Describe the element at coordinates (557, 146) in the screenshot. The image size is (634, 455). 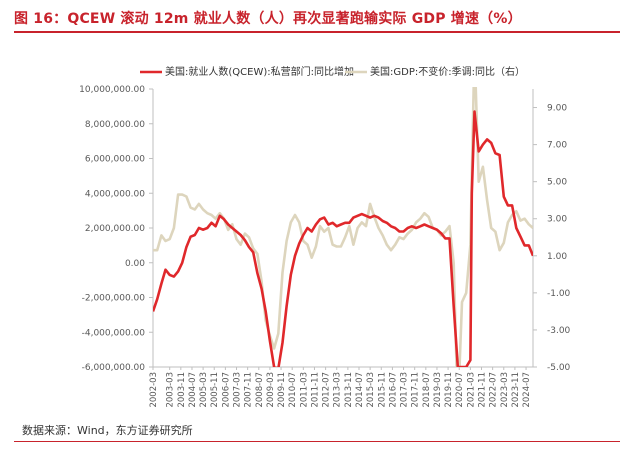
I see `right-axis-tick-label: 7.00` at that location.